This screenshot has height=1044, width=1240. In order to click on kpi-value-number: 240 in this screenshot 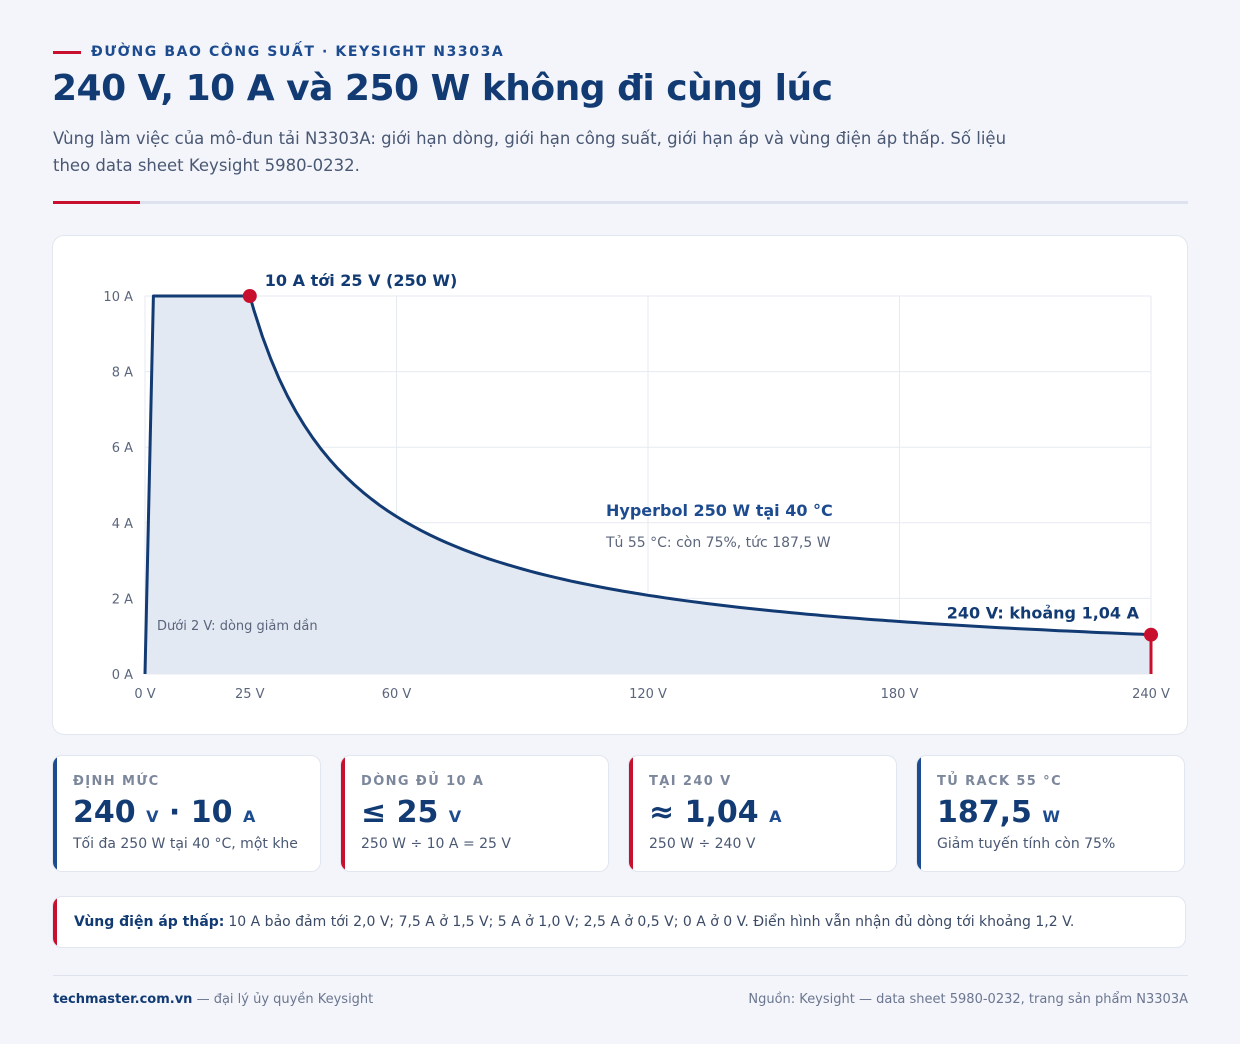, I will do `click(104, 812)`.